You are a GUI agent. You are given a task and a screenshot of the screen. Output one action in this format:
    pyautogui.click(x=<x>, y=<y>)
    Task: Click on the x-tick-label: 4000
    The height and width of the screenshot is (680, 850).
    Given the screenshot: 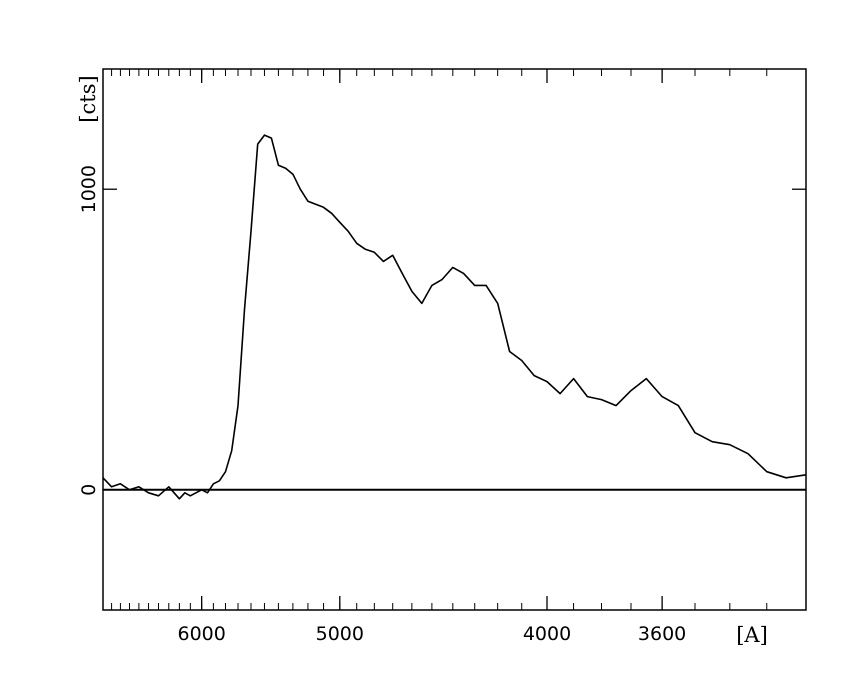 What is the action you would take?
    pyautogui.click(x=547, y=634)
    